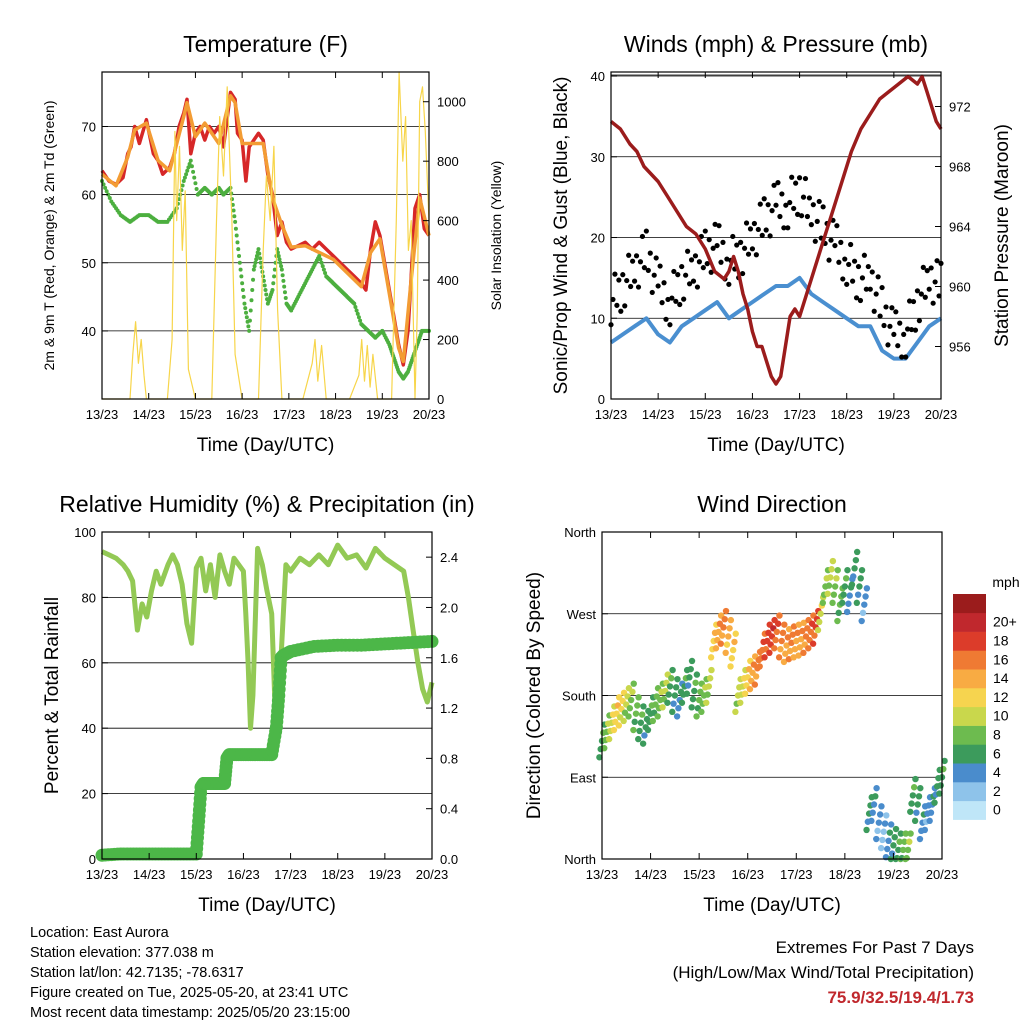 Image resolution: width=1024 pixels, height=1024 pixels. What do you see at coordinates (598, 157) in the screenshot?
I see `y-tick-label: 30` at bounding box center [598, 157].